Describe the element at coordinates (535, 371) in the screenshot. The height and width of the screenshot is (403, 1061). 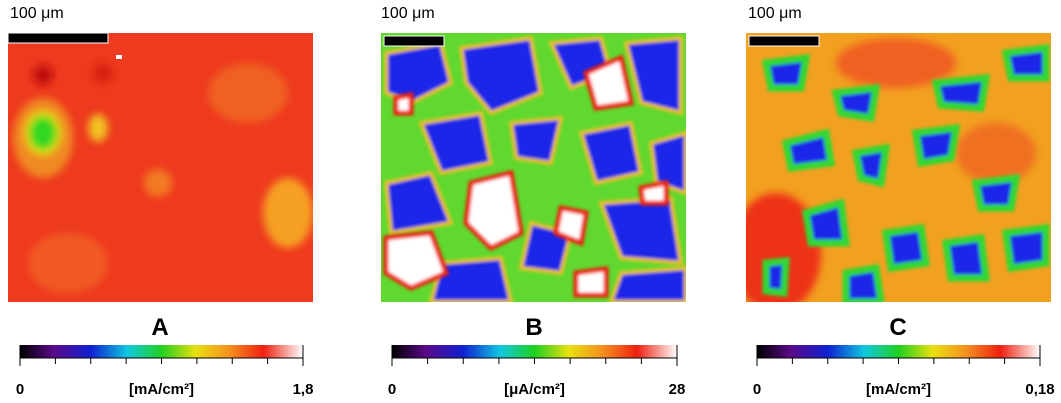
I see `colorbars: 0 [mA/cm²] 1,8 0 [μA/cm²] 28 0 [mA/cm²] 0,18` at that location.